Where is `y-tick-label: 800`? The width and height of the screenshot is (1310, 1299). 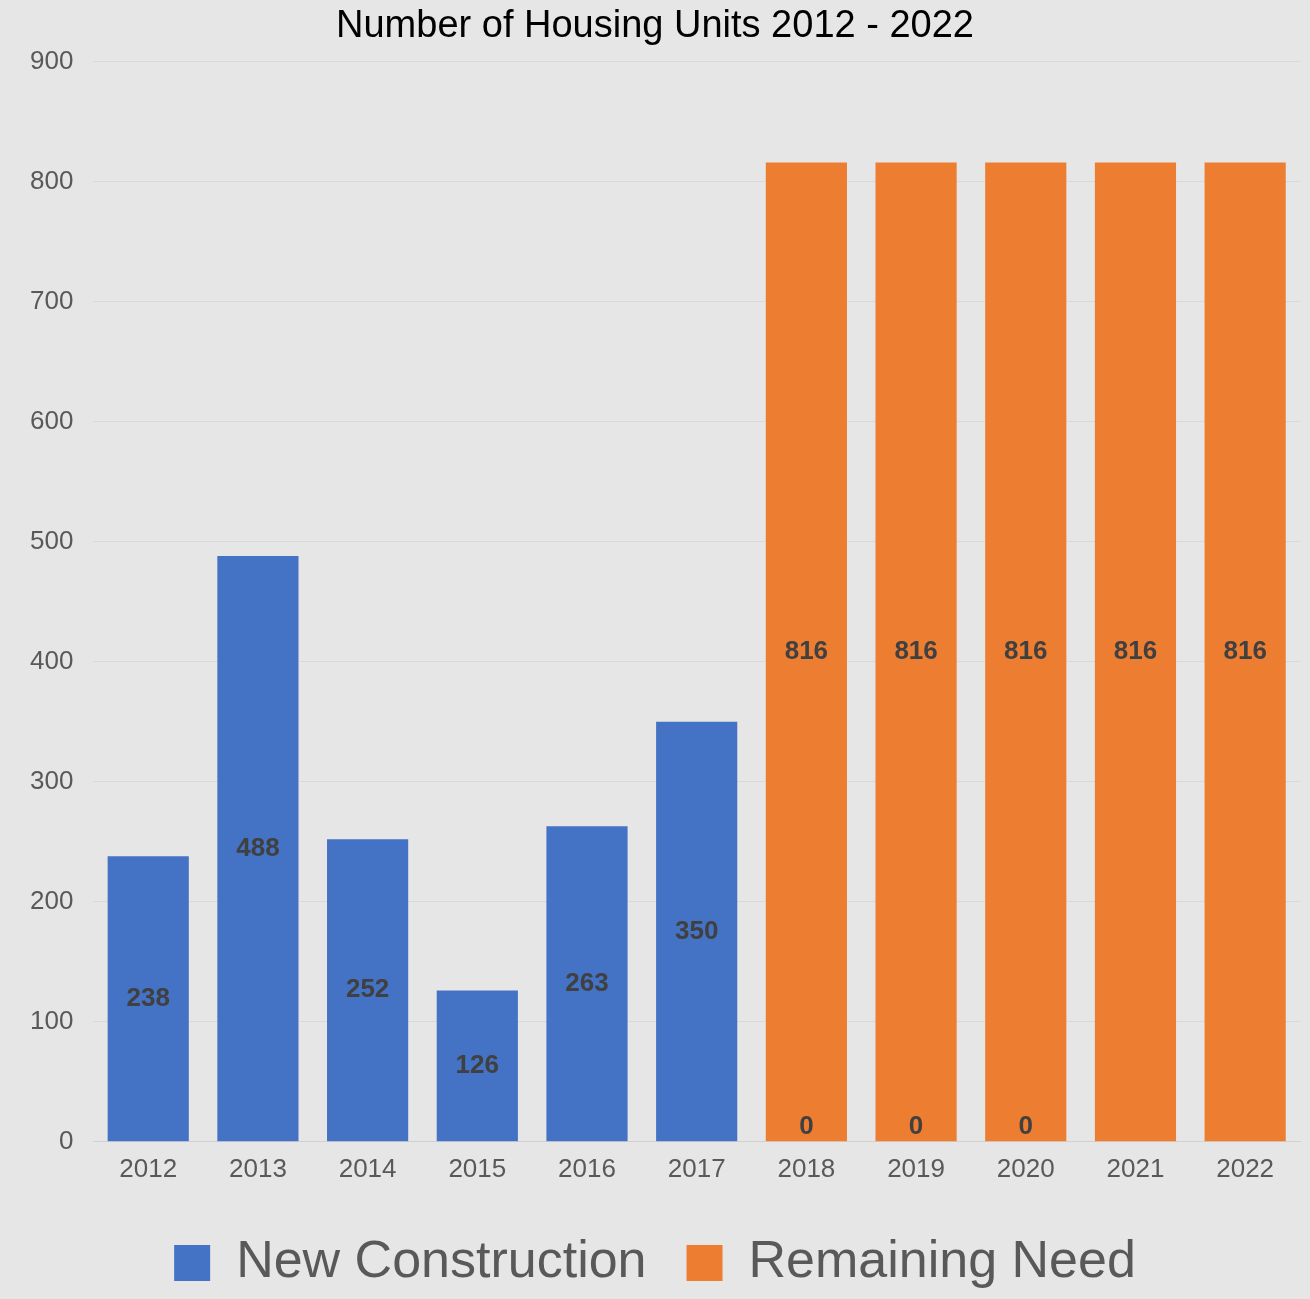
y-tick-label: 800 is located at coordinates (51, 179).